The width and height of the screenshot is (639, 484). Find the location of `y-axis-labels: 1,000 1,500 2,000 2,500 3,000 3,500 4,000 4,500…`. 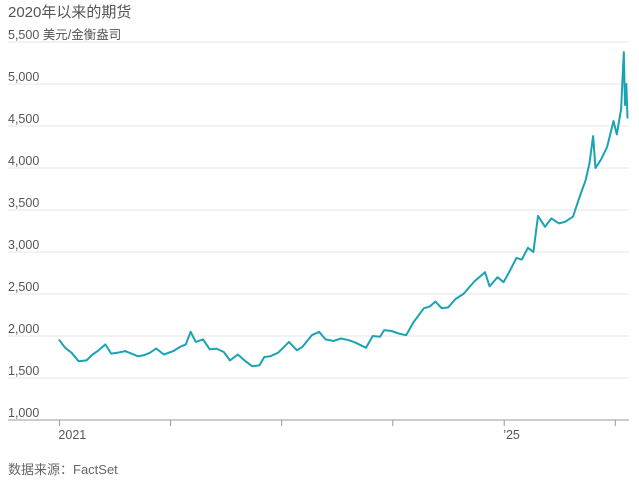

y-axis-labels: 1,000 1,500 2,000 2,500 3,000 3,500 4,000 4,500… is located at coordinates (64, 223).